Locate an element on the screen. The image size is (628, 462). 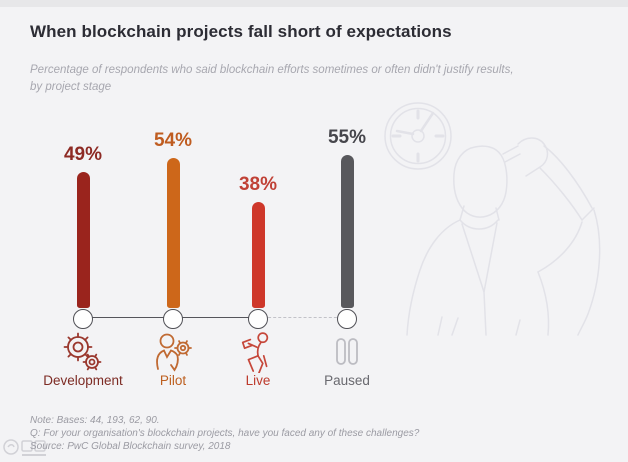
category-label: Paused is located at coordinates (347, 380).